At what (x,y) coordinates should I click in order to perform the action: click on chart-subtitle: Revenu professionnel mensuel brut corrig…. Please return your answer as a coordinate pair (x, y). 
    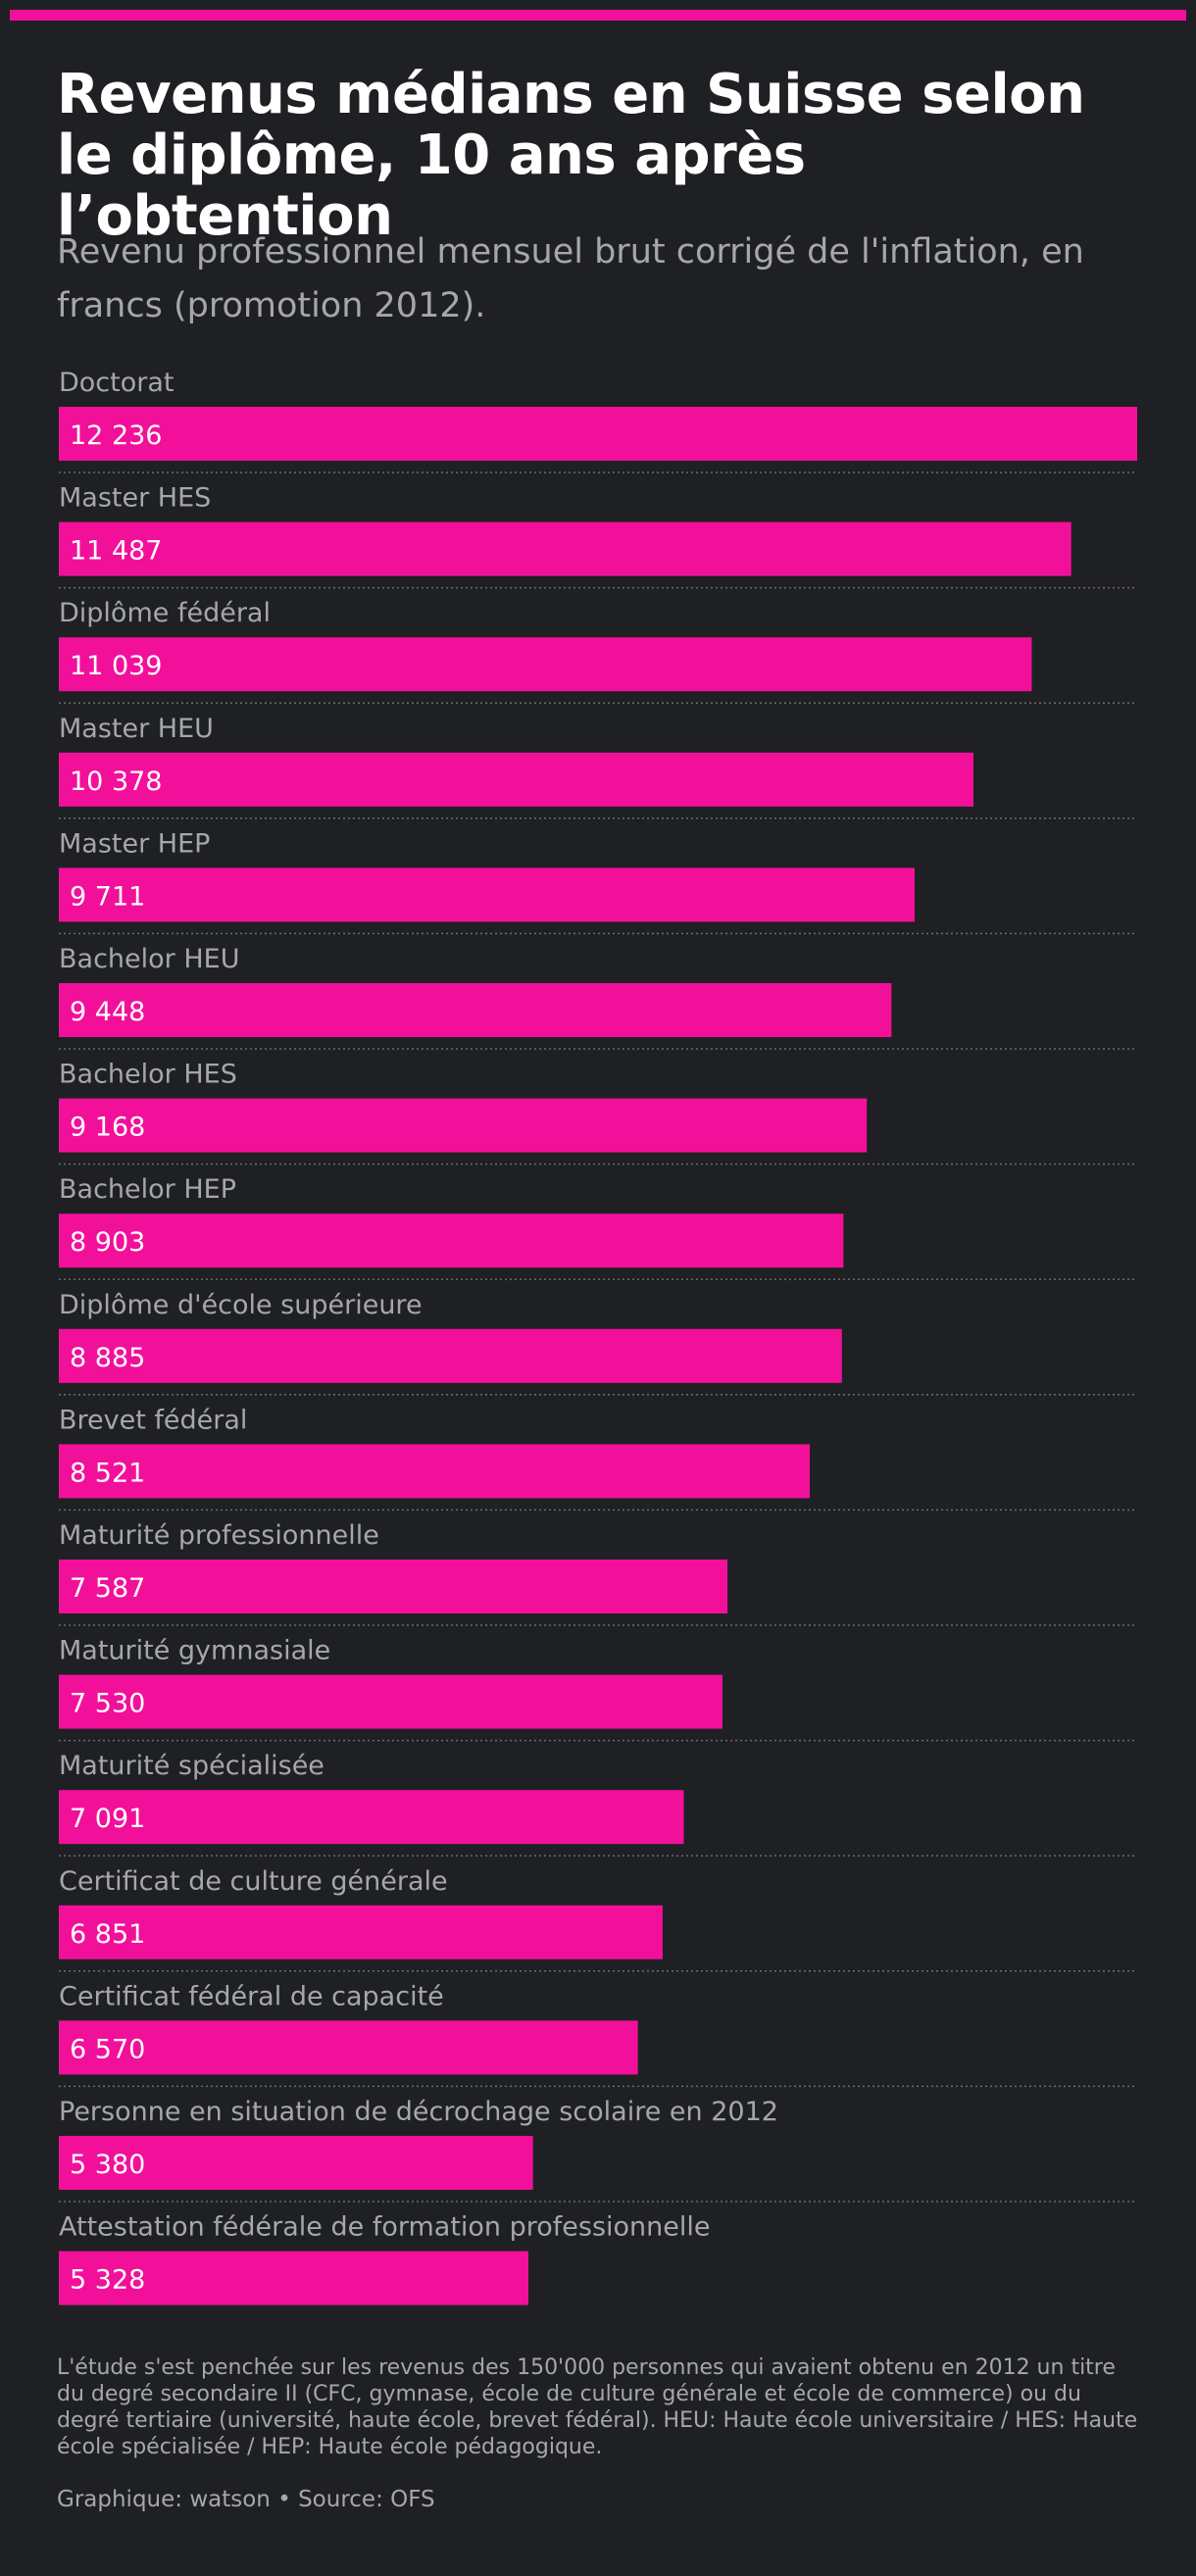
    Looking at the image, I should click on (570, 278).